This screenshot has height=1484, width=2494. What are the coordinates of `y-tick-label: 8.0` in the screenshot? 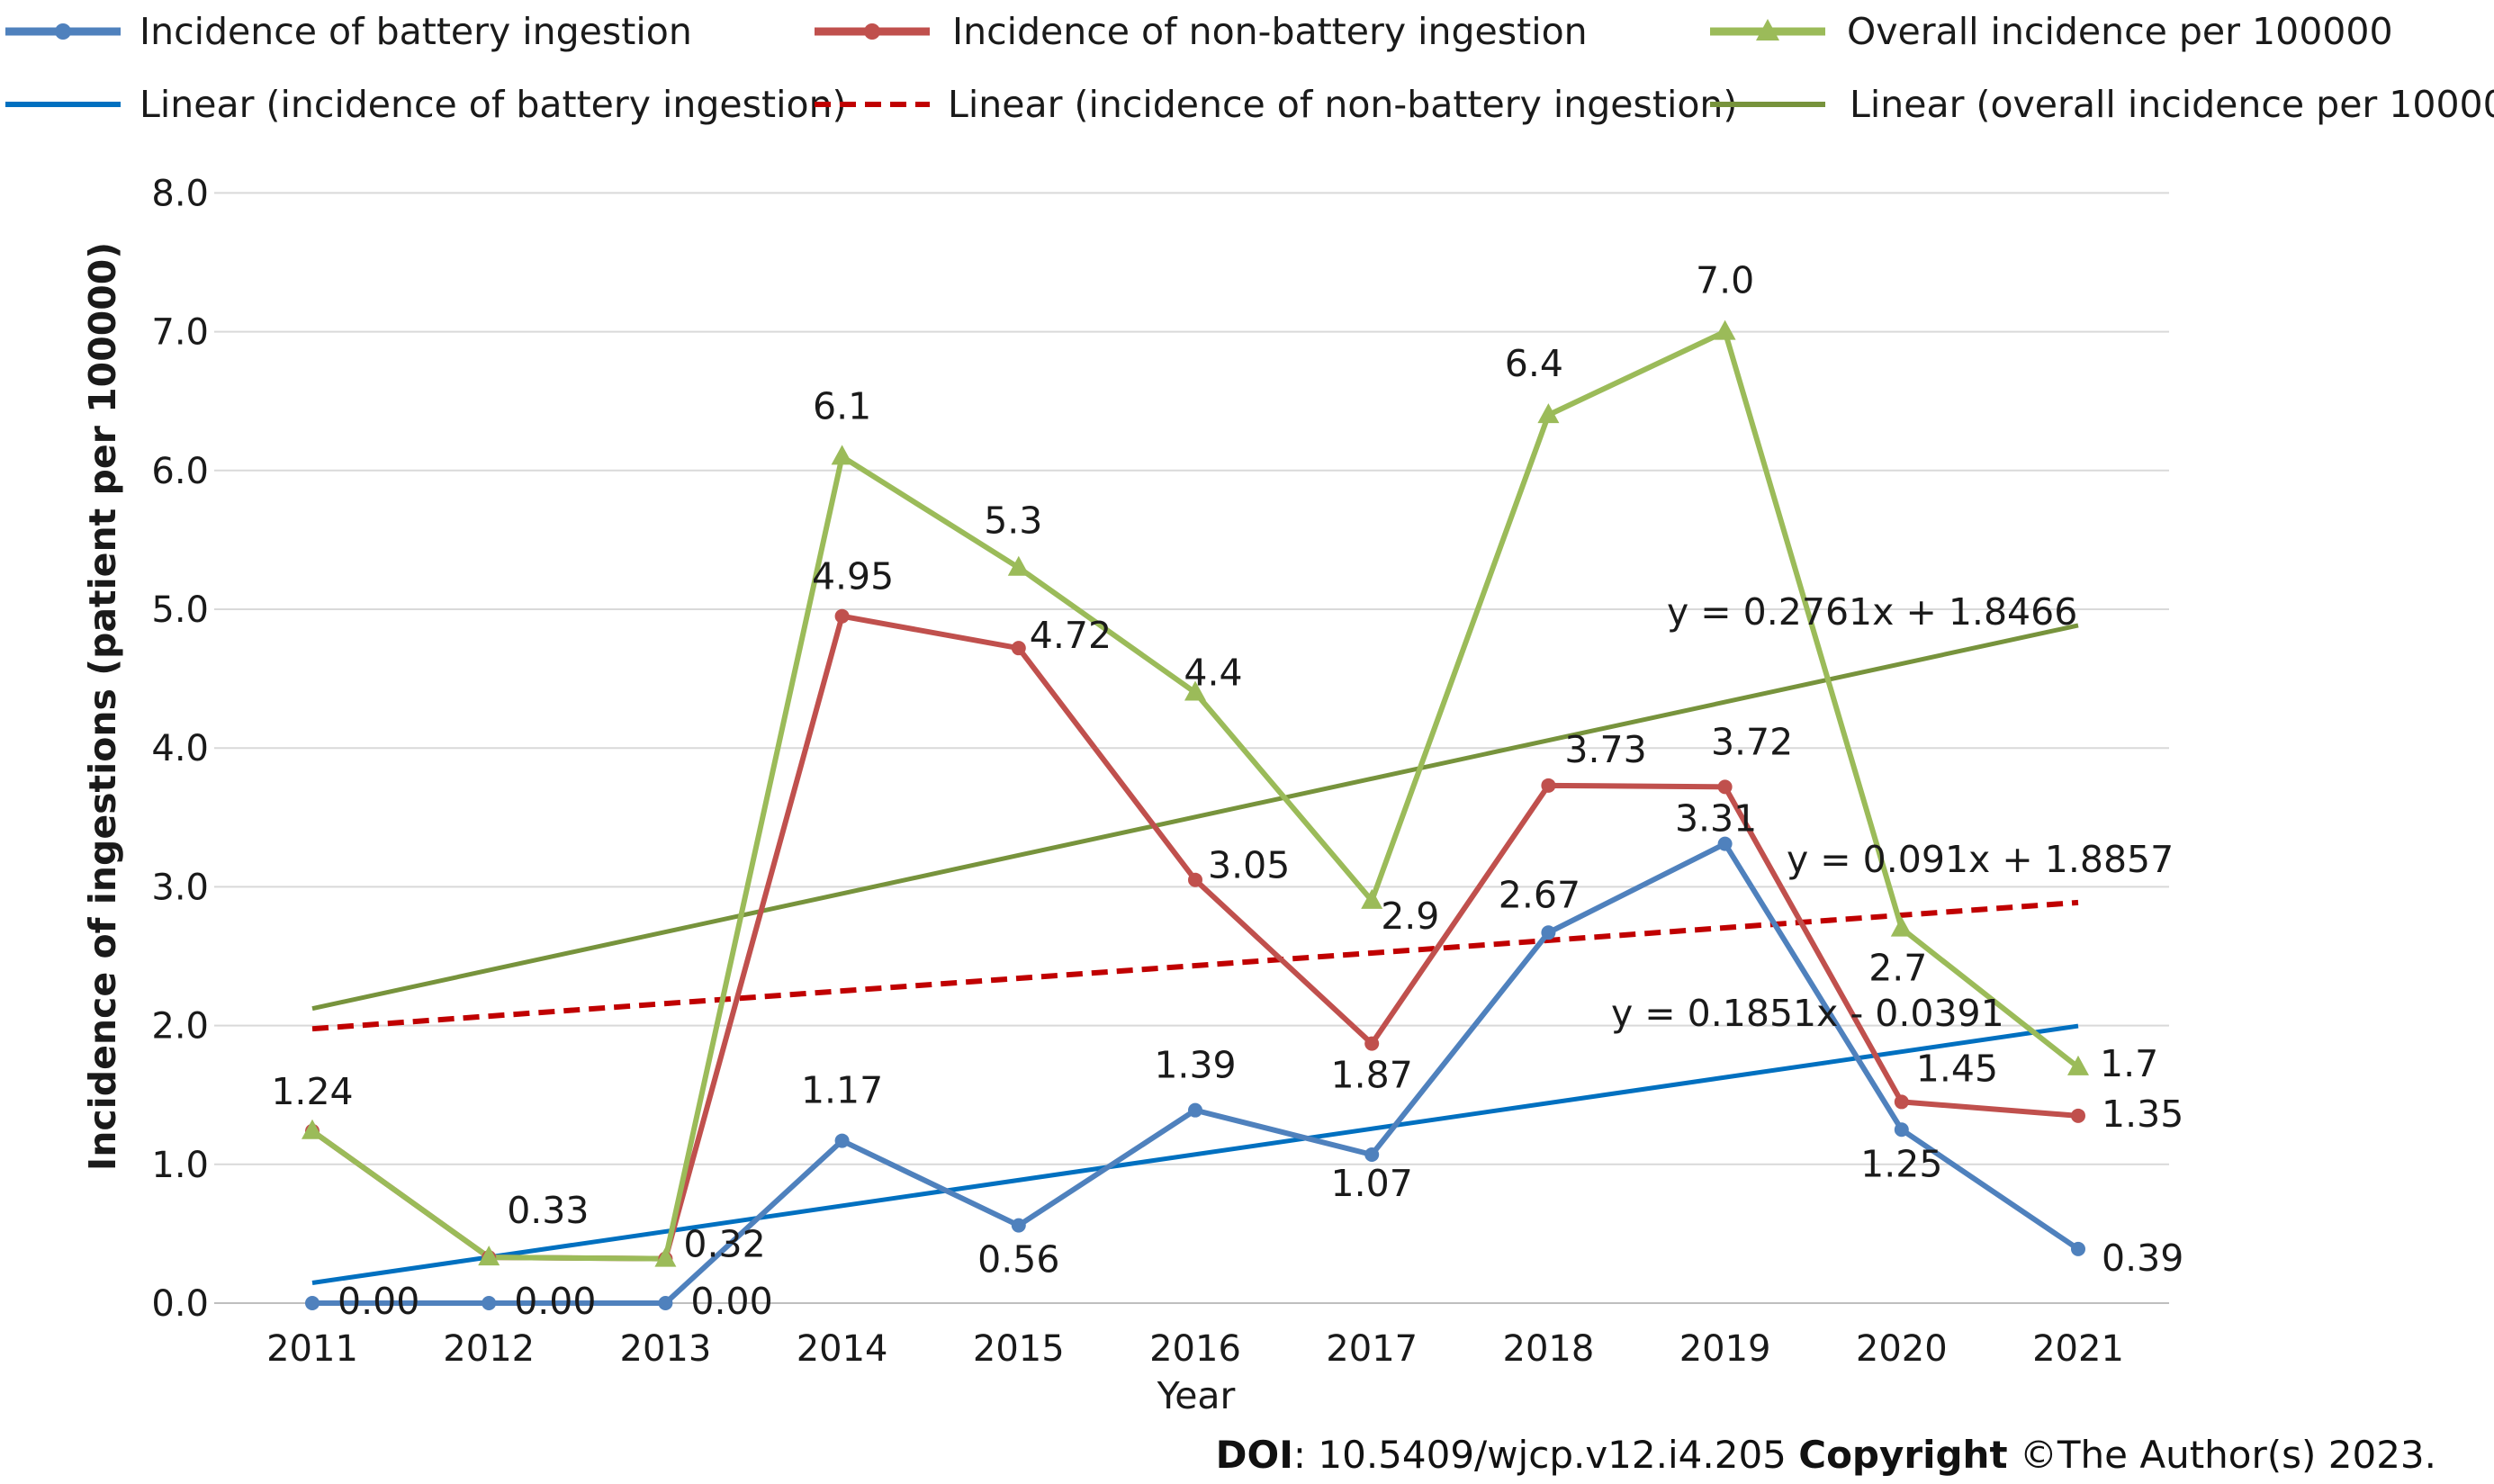 It's located at (180, 194).